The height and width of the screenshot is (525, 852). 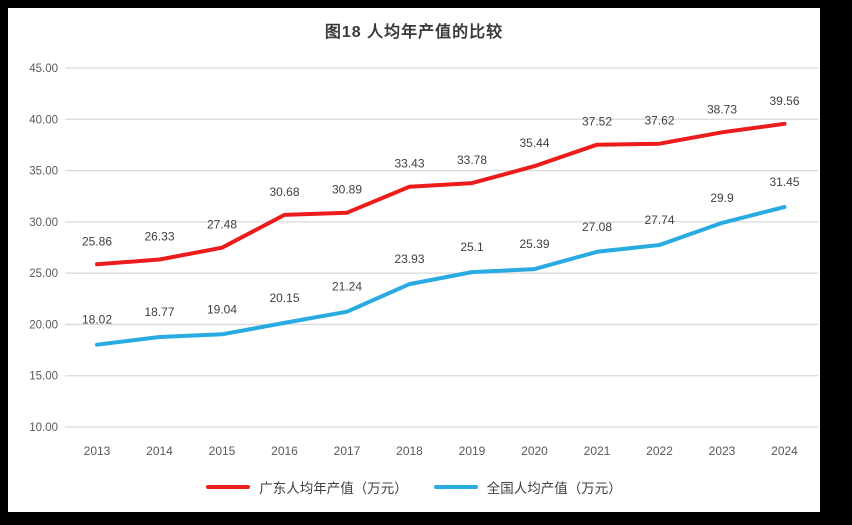 I want to click on guangdong-data-label: 37.62, so click(x=659, y=121).